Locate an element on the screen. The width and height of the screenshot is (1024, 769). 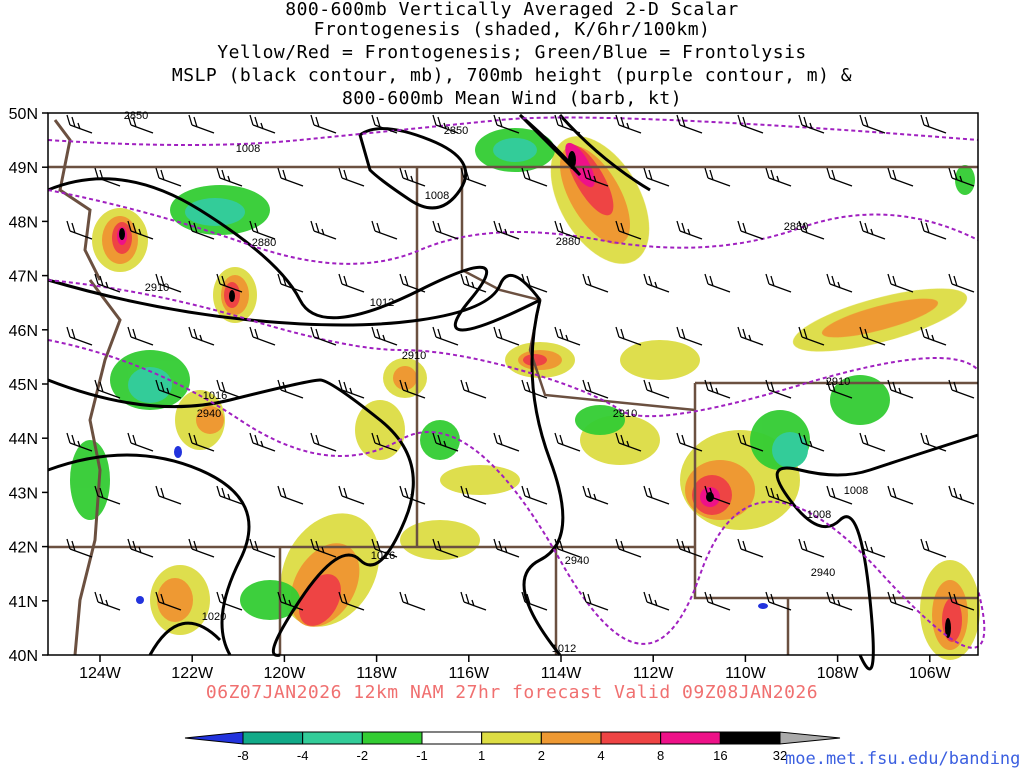
lon-label: 124W is located at coordinates (100, 673).